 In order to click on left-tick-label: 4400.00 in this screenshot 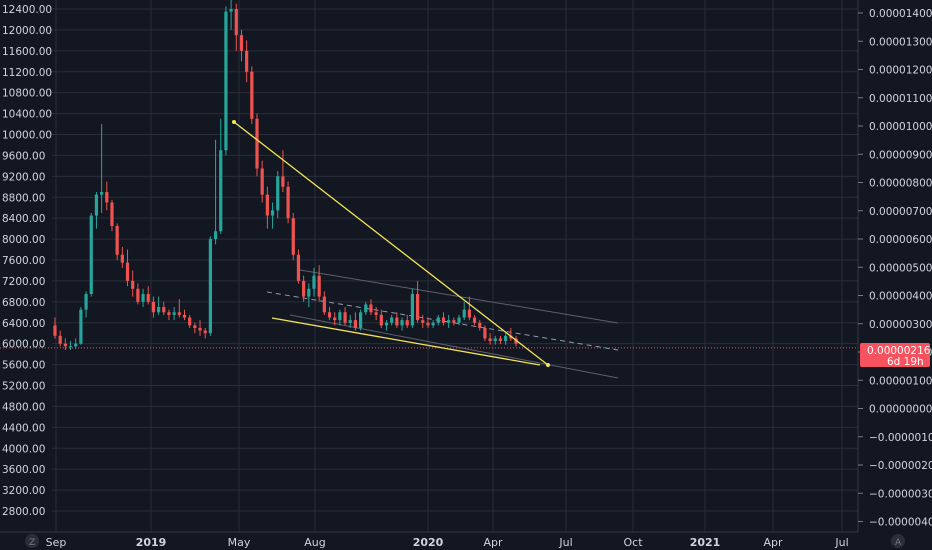, I will do `click(23, 428)`.